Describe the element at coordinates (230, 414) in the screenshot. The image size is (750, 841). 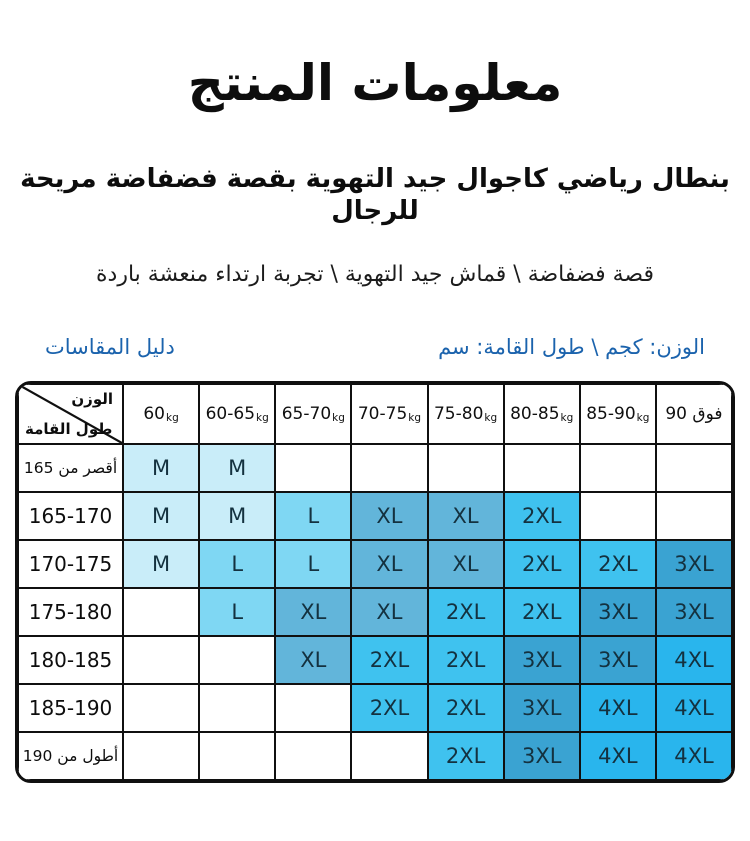
I see `weight-value: 60-65` at that location.